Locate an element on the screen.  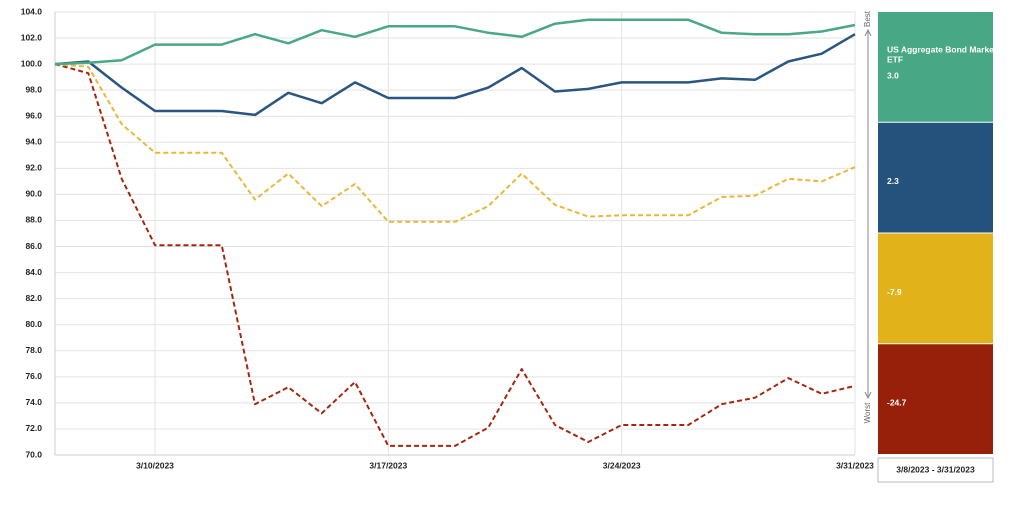
legend-value: -24.7 is located at coordinates (897, 403).